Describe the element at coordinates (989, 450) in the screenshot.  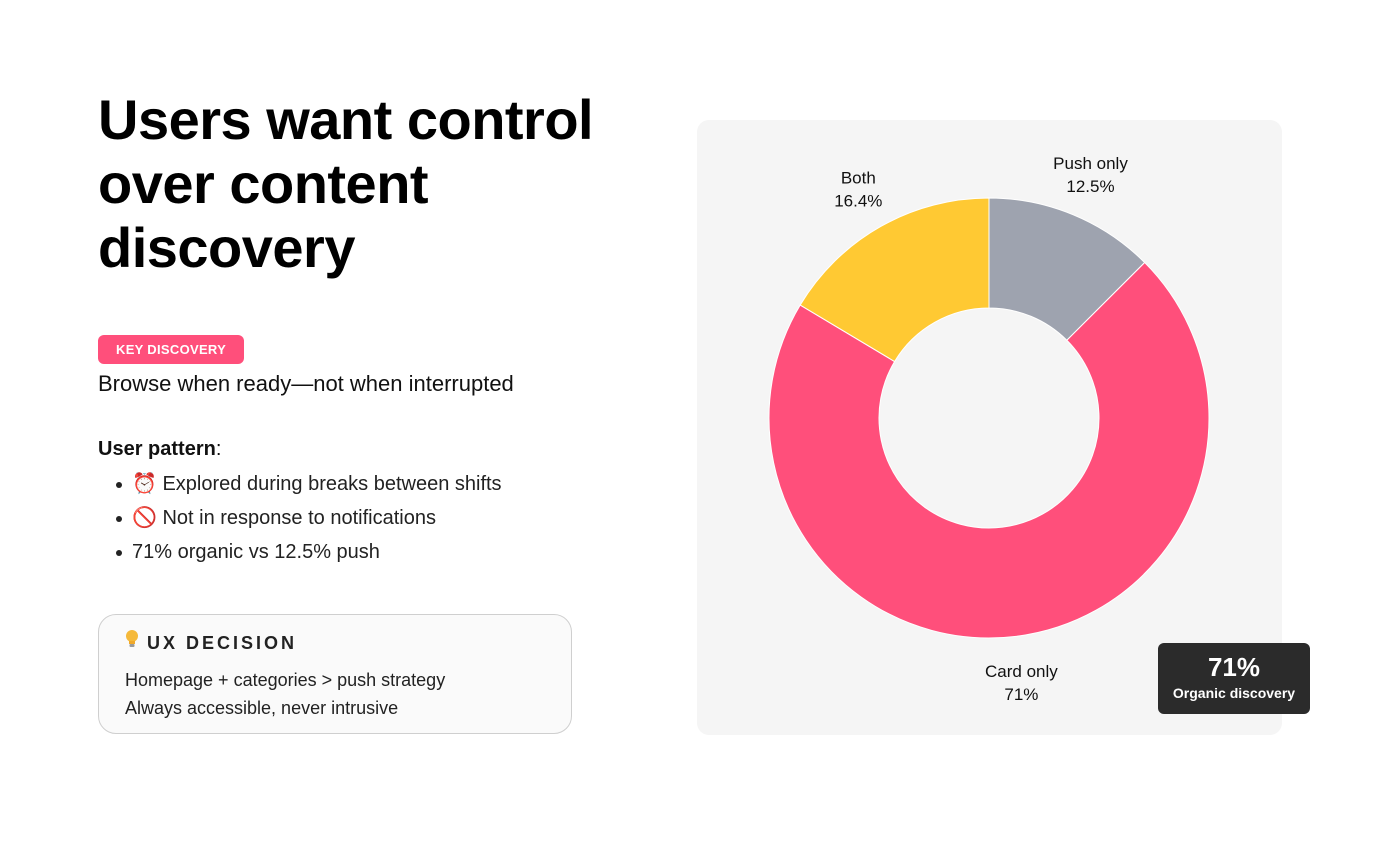
I see `slice-card-only` at that location.